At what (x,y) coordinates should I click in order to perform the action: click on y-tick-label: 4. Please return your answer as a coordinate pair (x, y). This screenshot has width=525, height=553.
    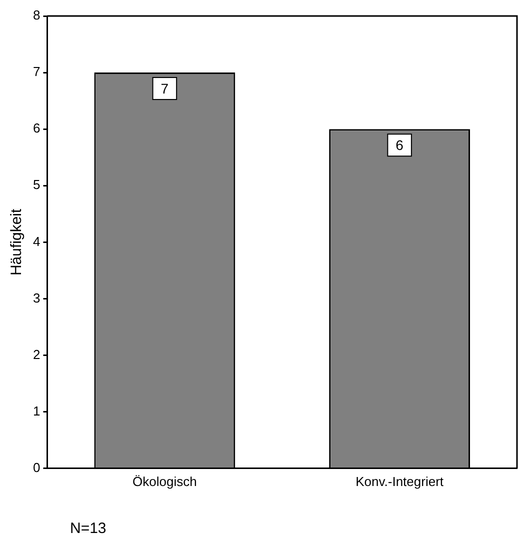
    Looking at the image, I should click on (36, 241).